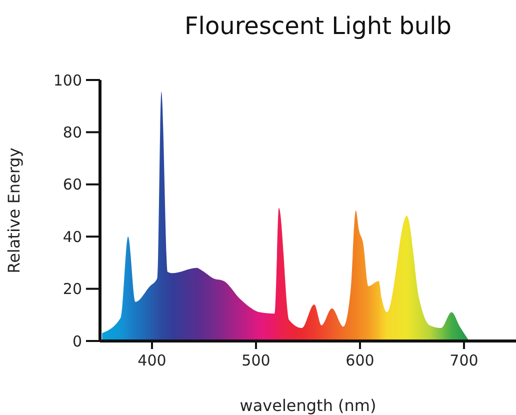 This screenshot has height=415, width=516. I want to click on y-tick-label: 0, so click(77, 341).